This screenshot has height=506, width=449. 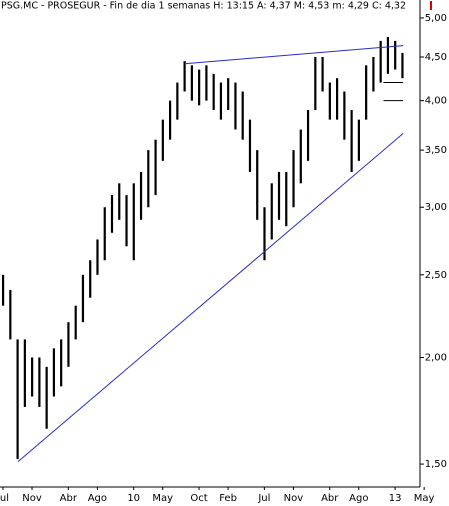 I want to click on y-tick-label: 3,50, so click(x=436, y=150).